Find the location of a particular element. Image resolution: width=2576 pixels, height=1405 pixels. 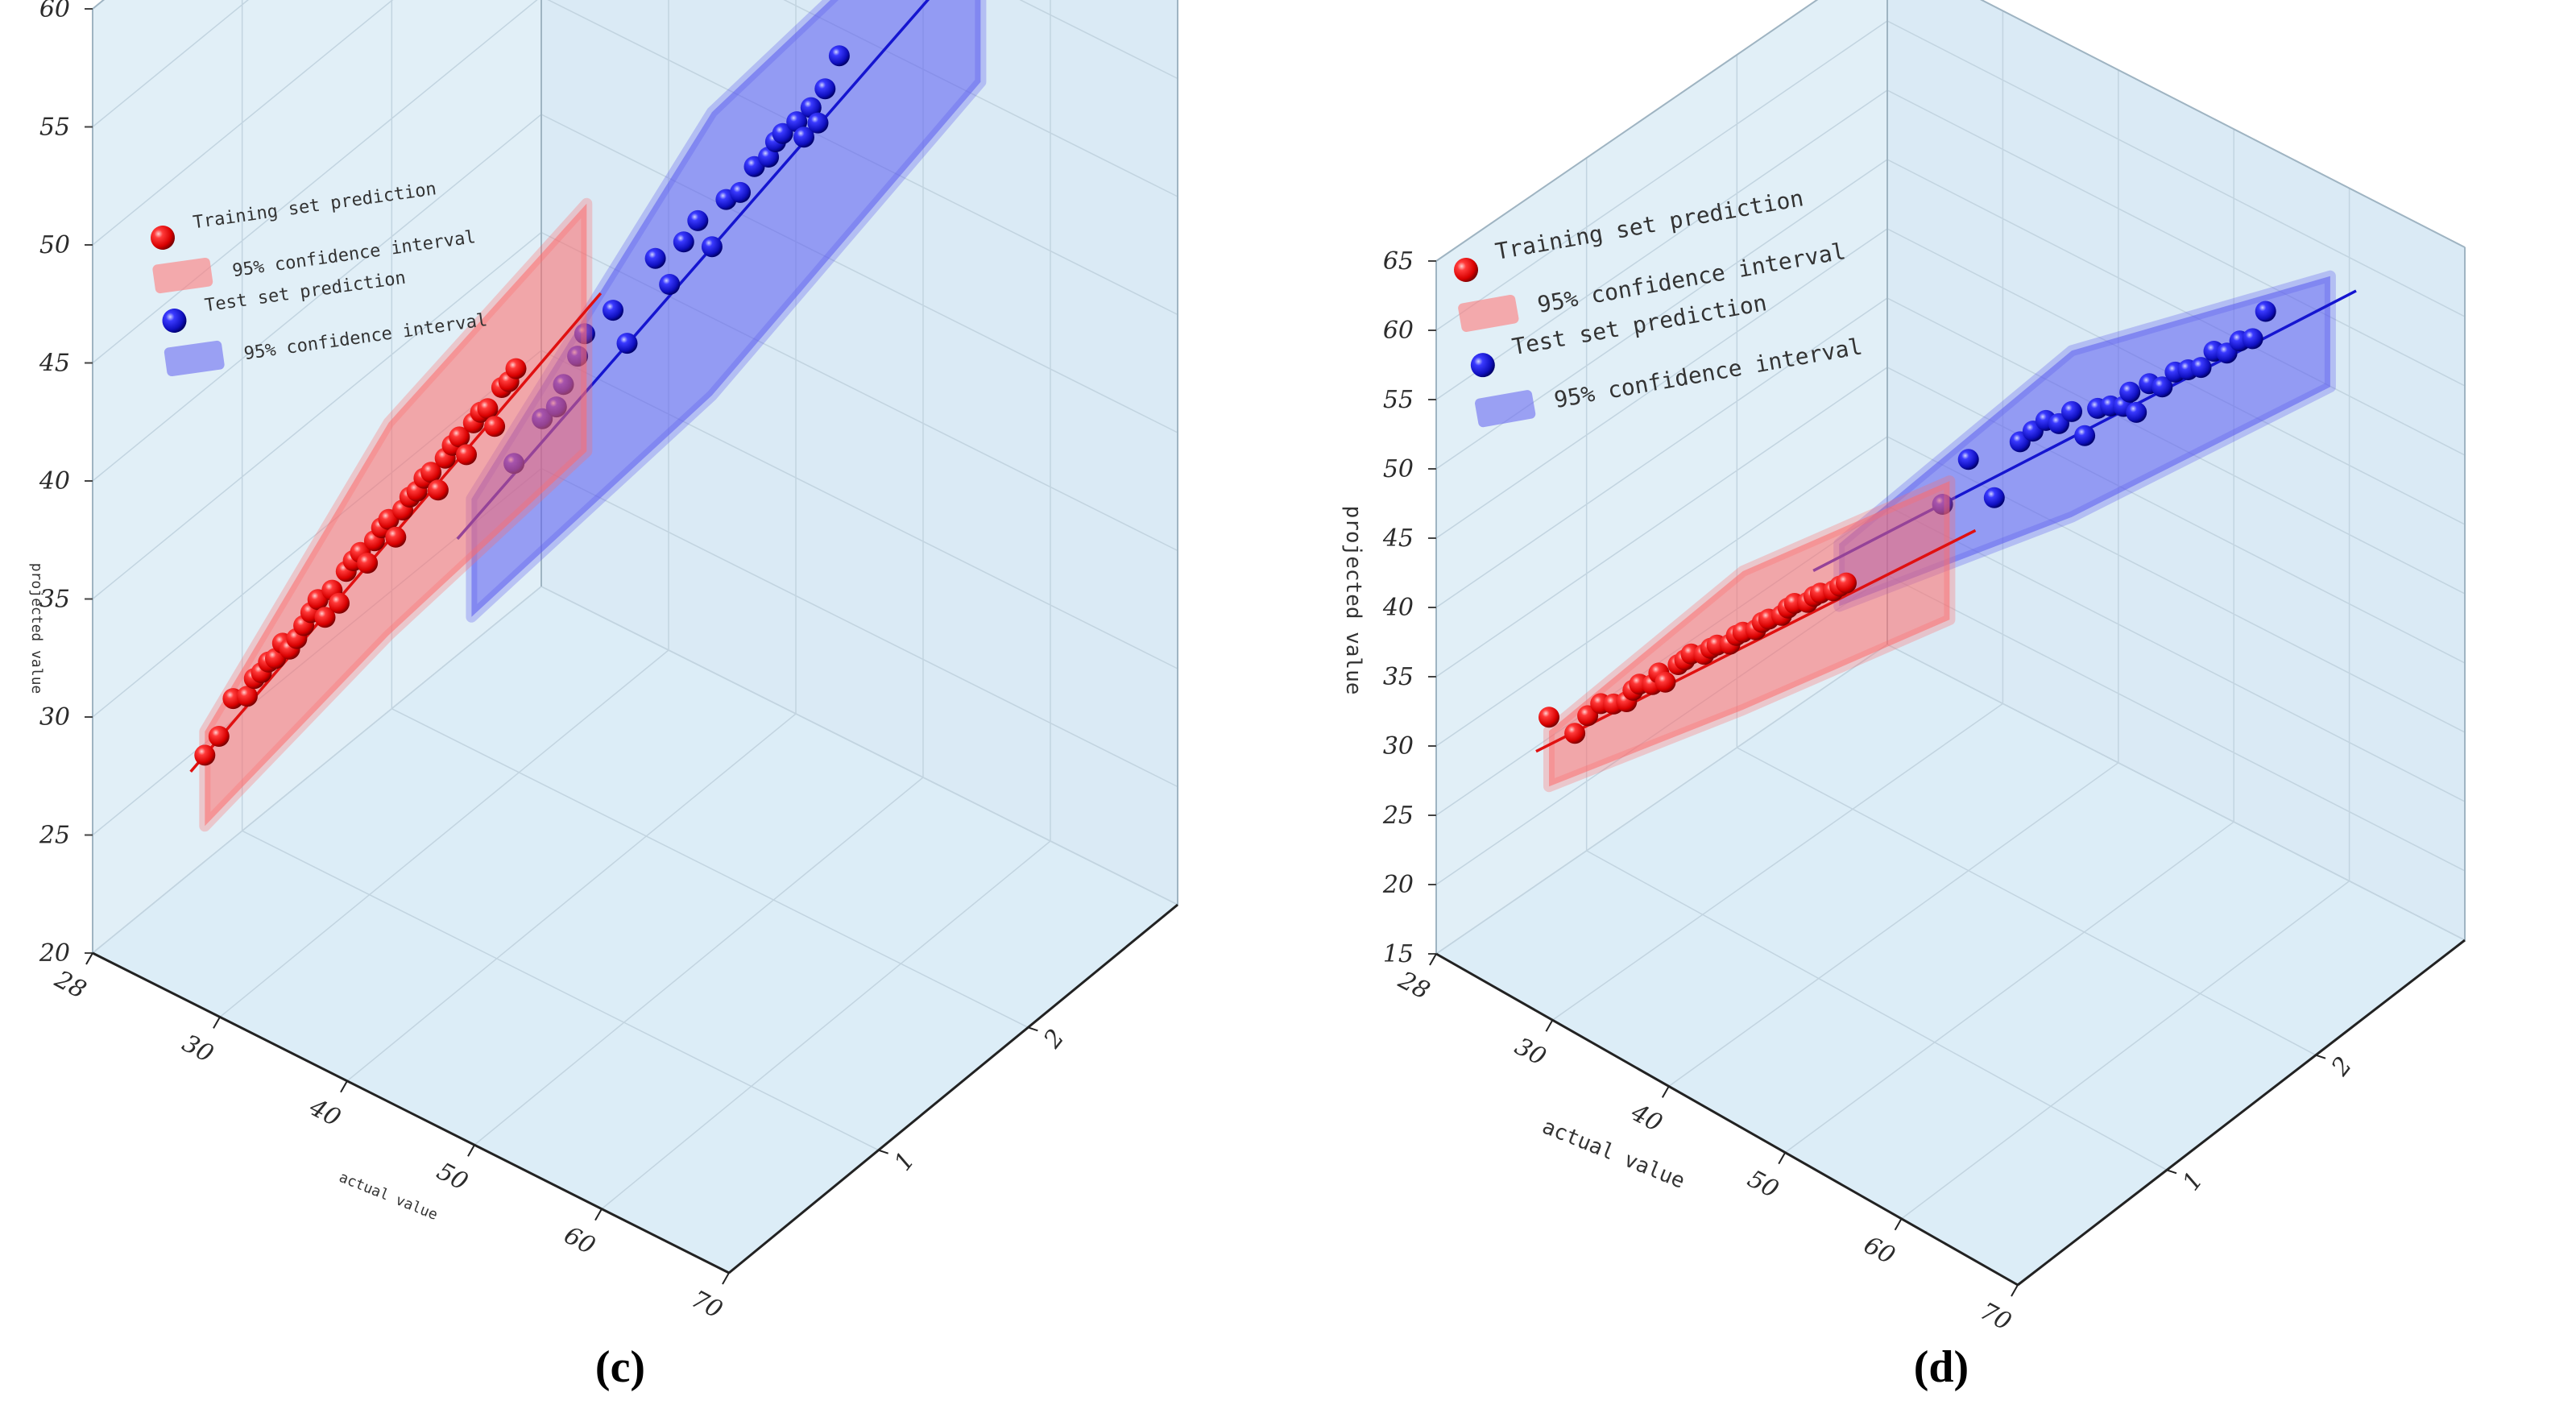

z-tick-label: 1 is located at coordinates (2193, 1181).